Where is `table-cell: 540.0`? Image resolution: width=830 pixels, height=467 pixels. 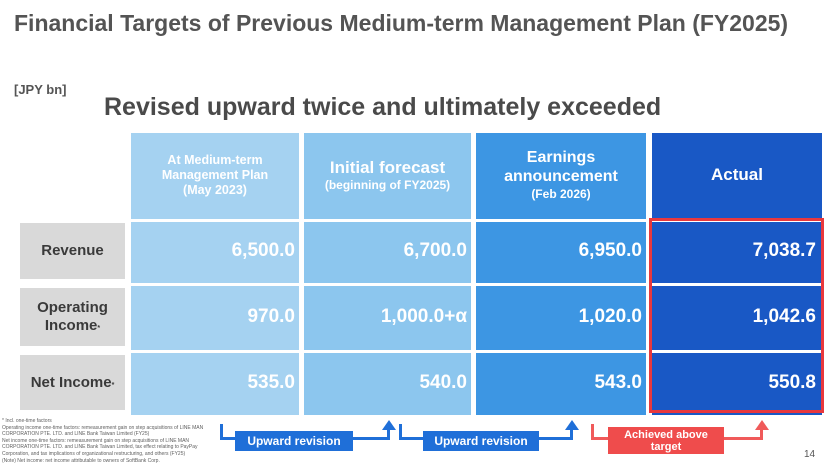 table-cell: 540.0 is located at coordinates (443, 382).